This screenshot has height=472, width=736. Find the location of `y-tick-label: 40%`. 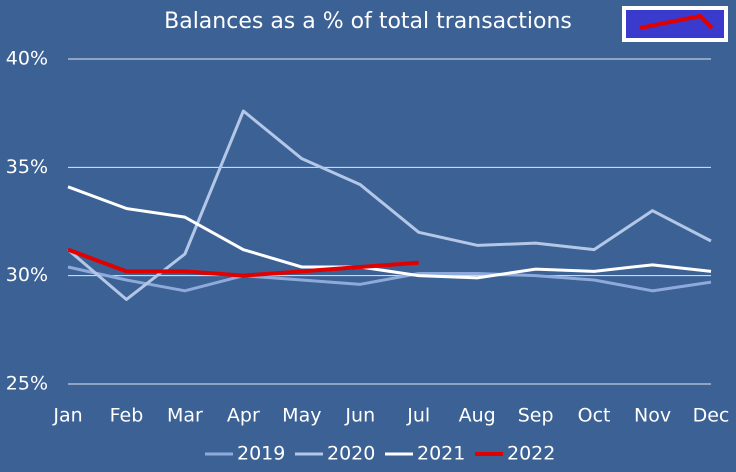

y-tick-label: 40% is located at coordinates (27, 59).